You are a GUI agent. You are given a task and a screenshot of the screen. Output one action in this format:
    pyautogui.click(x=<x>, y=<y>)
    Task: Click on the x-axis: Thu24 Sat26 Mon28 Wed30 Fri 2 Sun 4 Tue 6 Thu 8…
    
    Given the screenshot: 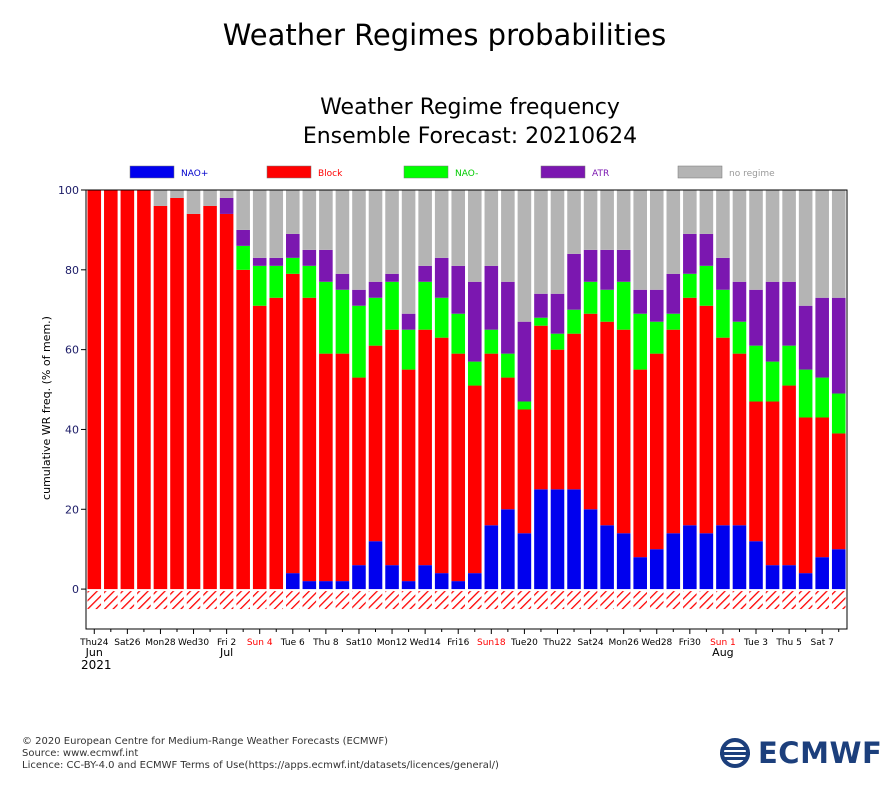 What is the action you would take?
    pyautogui.click(x=459, y=650)
    